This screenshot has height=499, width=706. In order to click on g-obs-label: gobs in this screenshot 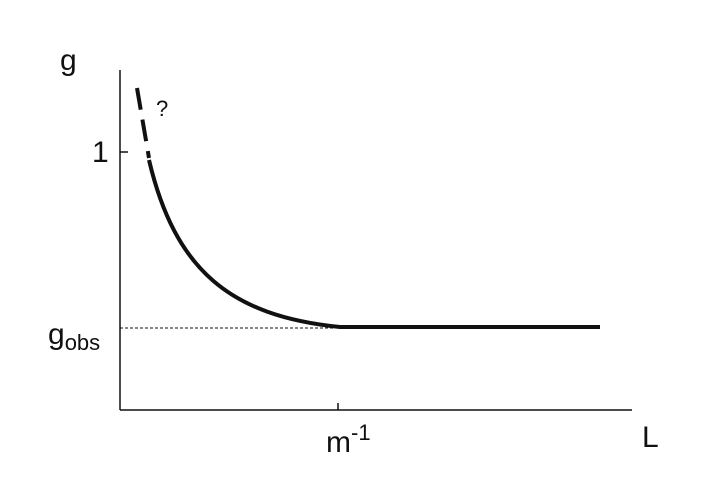, I will do `click(74, 336)`.